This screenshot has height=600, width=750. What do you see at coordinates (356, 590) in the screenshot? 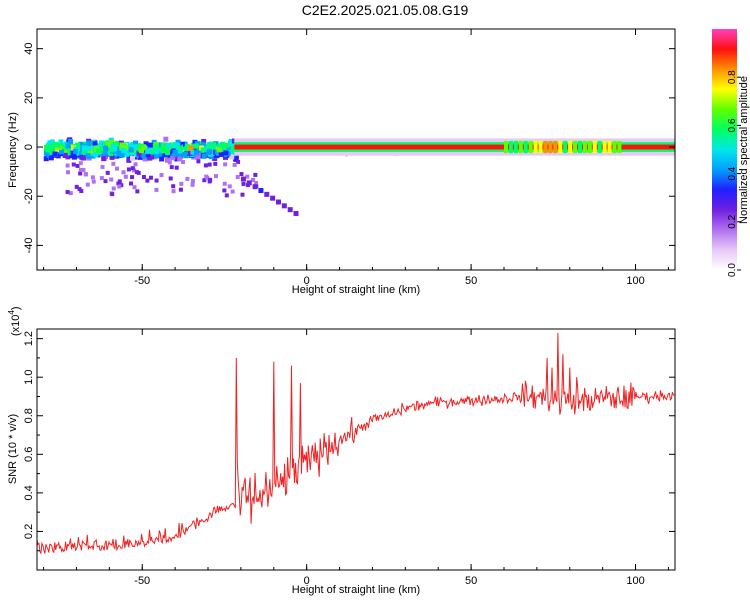
I see `snr-xlabel: Height of straight line (km)` at bounding box center [356, 590].